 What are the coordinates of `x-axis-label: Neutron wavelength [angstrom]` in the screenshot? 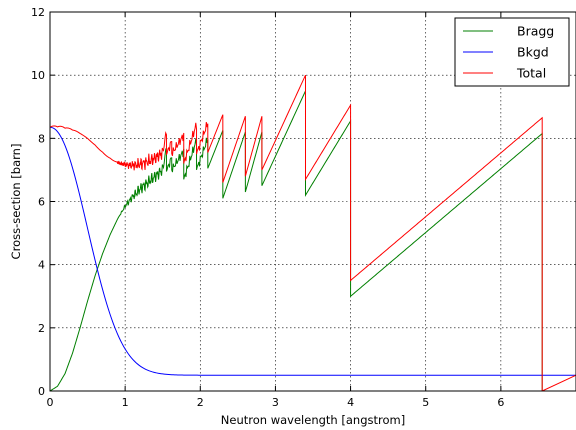 It's located at (313, 420).